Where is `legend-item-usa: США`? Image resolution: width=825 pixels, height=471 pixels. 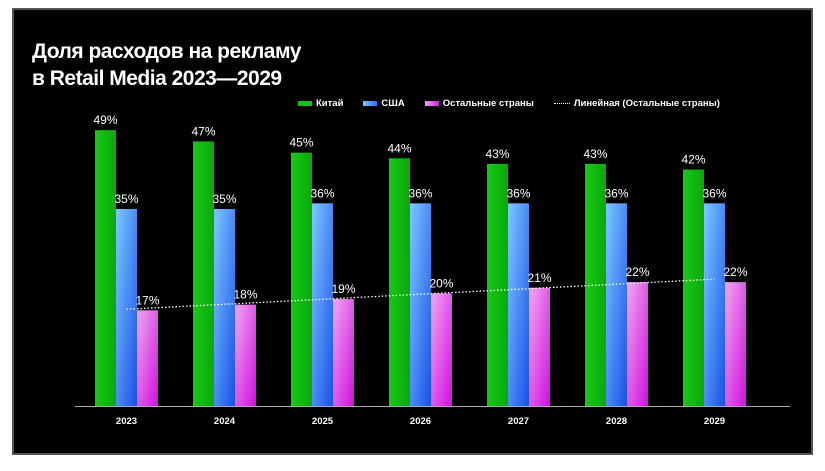 legend-item-usa: США is located at coordinates (384, 103).